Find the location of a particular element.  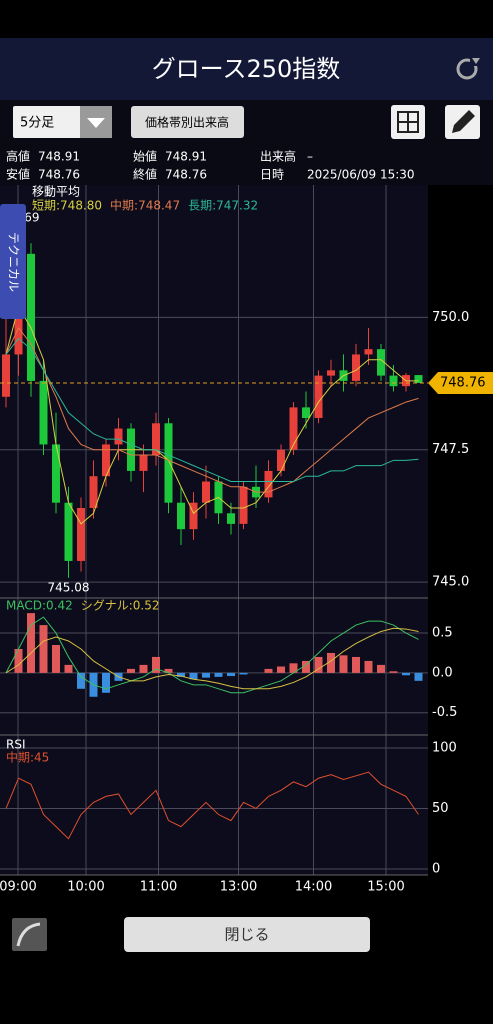

x-tick-label: 14:00 is located at coordinates (313, 887).